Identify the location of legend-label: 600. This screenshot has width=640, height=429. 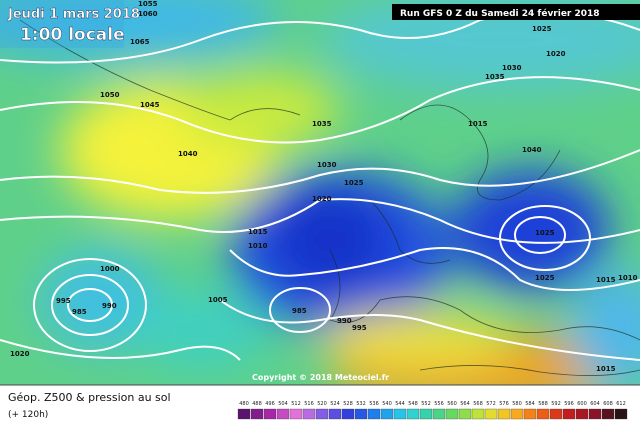
(582, 404).